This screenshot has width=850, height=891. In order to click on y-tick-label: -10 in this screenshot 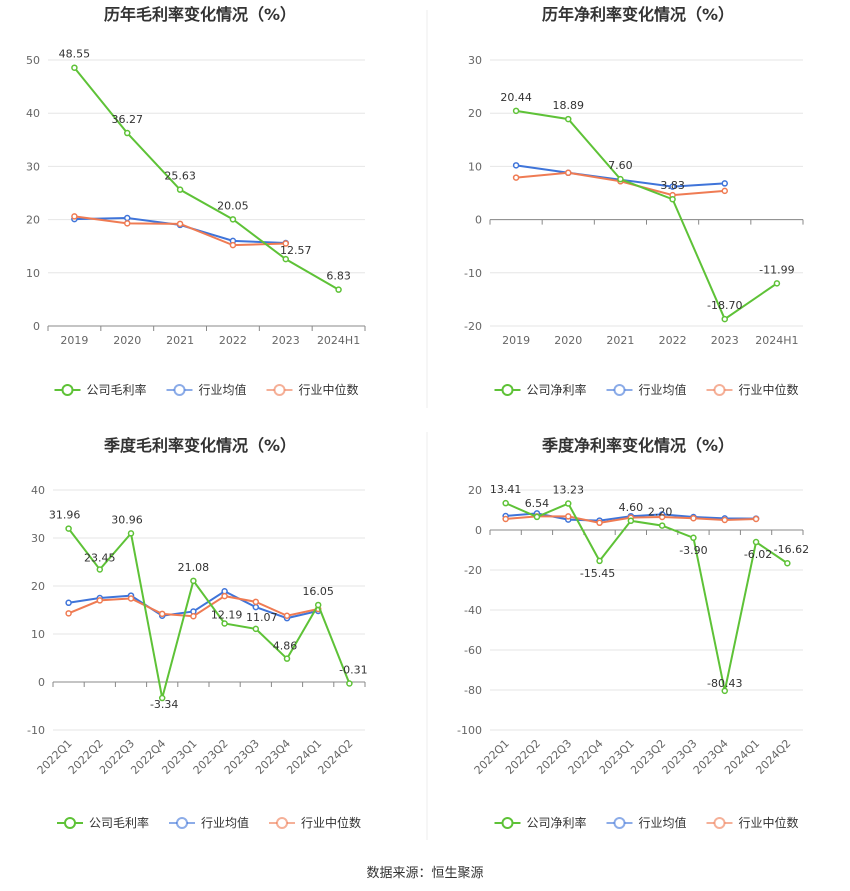, I will do `click(473, 273)`.